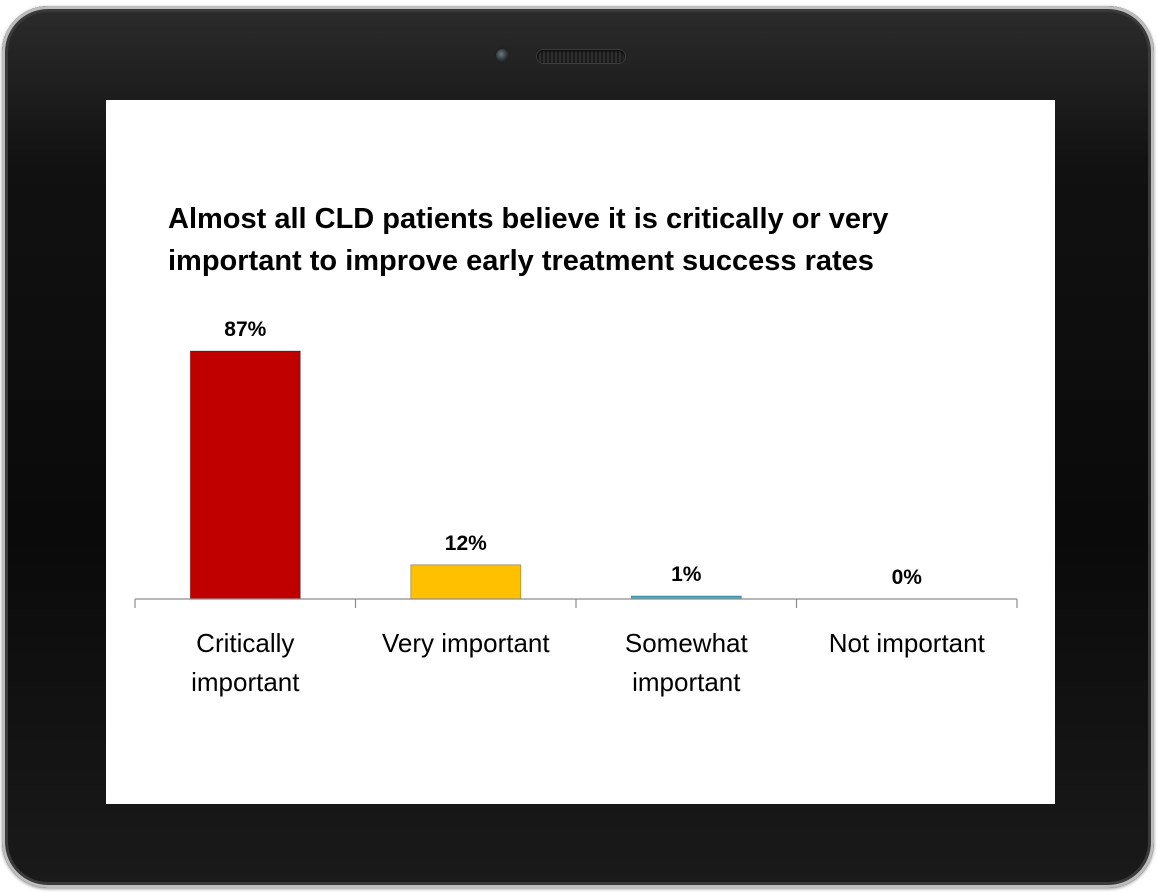 The image size is (1158, 892). What do you see at coordinates (581, 56) in the screenshot?
I see `speaker-grille` at bounding box center [581, 56].